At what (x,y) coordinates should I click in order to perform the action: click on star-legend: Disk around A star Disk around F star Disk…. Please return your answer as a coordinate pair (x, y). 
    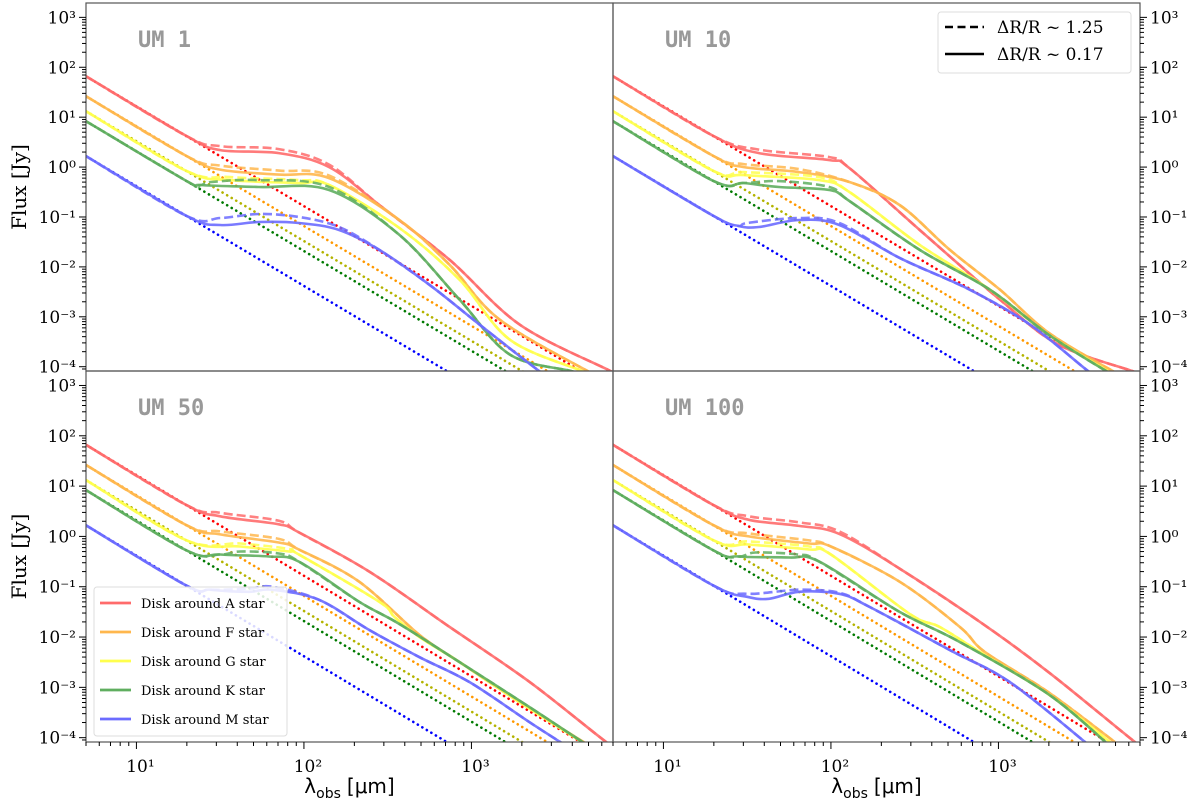
    Looking at the image, I should click on (190, 661).